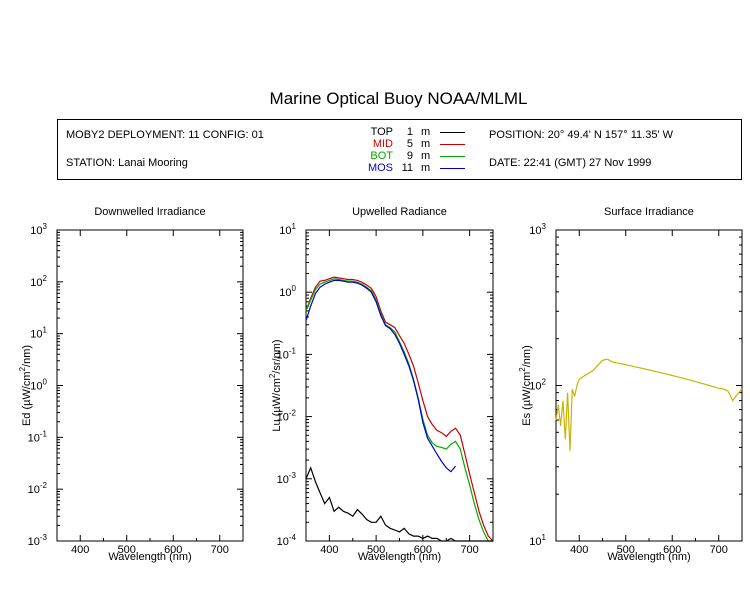  Describe the element at coordinates (649, 212) in the screenshot. I see `chart-title: Surface Irradiance` at that location.